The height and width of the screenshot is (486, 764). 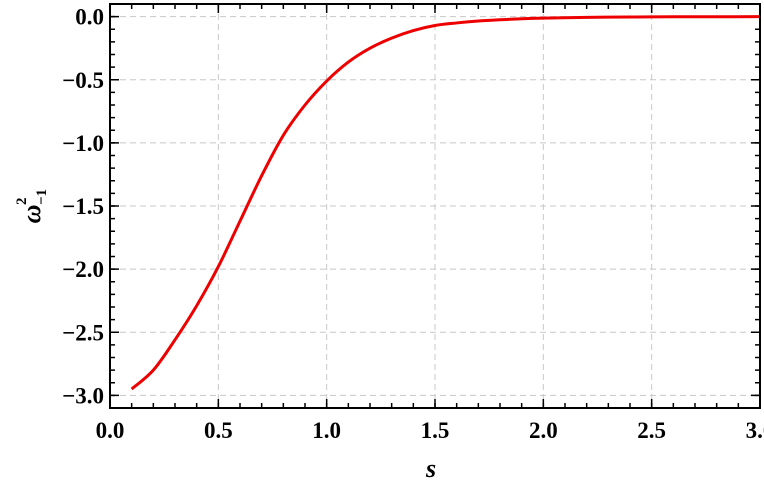 I want to click on x-tick-labels: 0.0 0.5 1.0 1.5 2.0 2.5 3.0, so click(x=430, y=430).